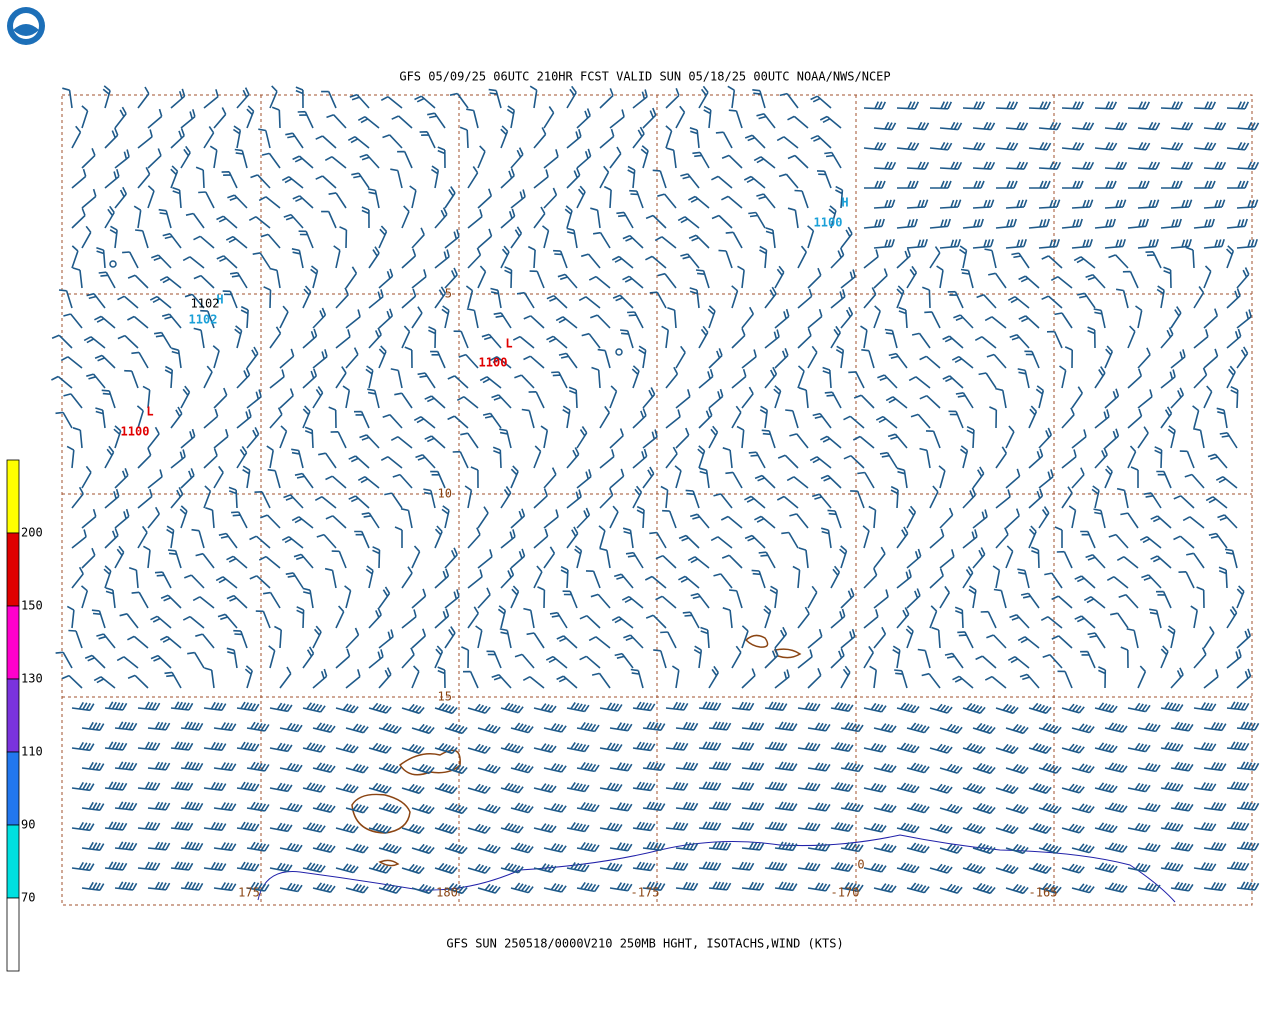 The height and width of the screenshot is (1024, 1280). I want to click on legend-label: 90, so click(28, 825).